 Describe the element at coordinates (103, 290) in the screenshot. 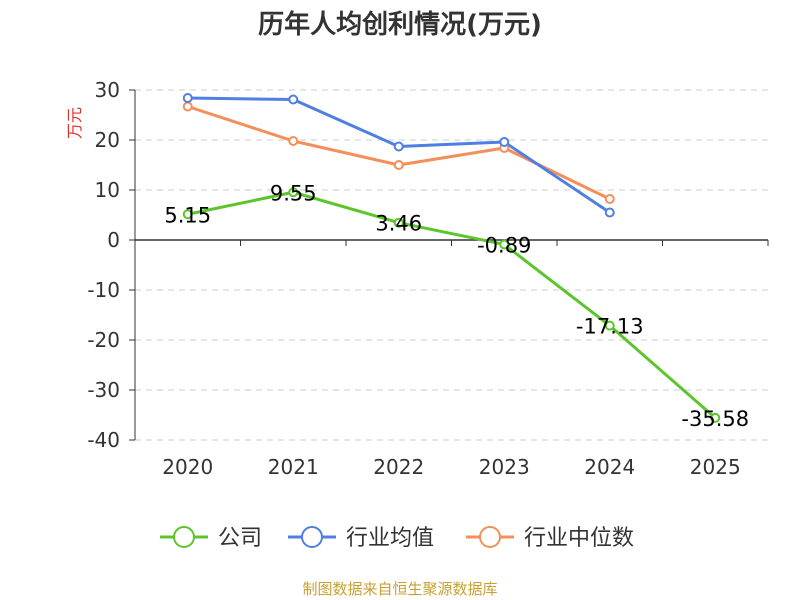

I see `y-tick-label: -10` at that location.